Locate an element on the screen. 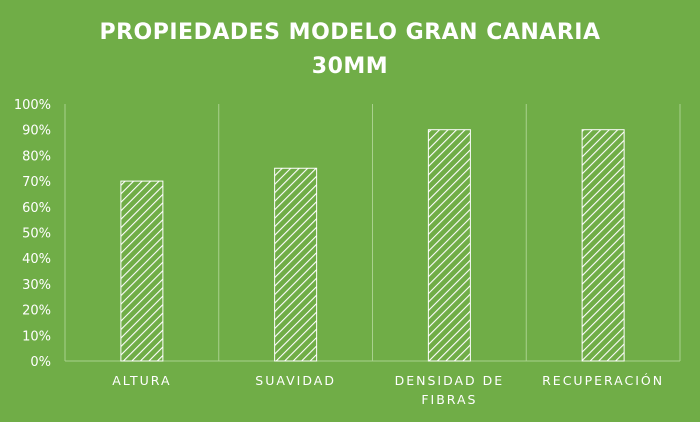 This screenshot has height=422, width=700. y-tick-label: 50% is located at coordinates (36, 234).